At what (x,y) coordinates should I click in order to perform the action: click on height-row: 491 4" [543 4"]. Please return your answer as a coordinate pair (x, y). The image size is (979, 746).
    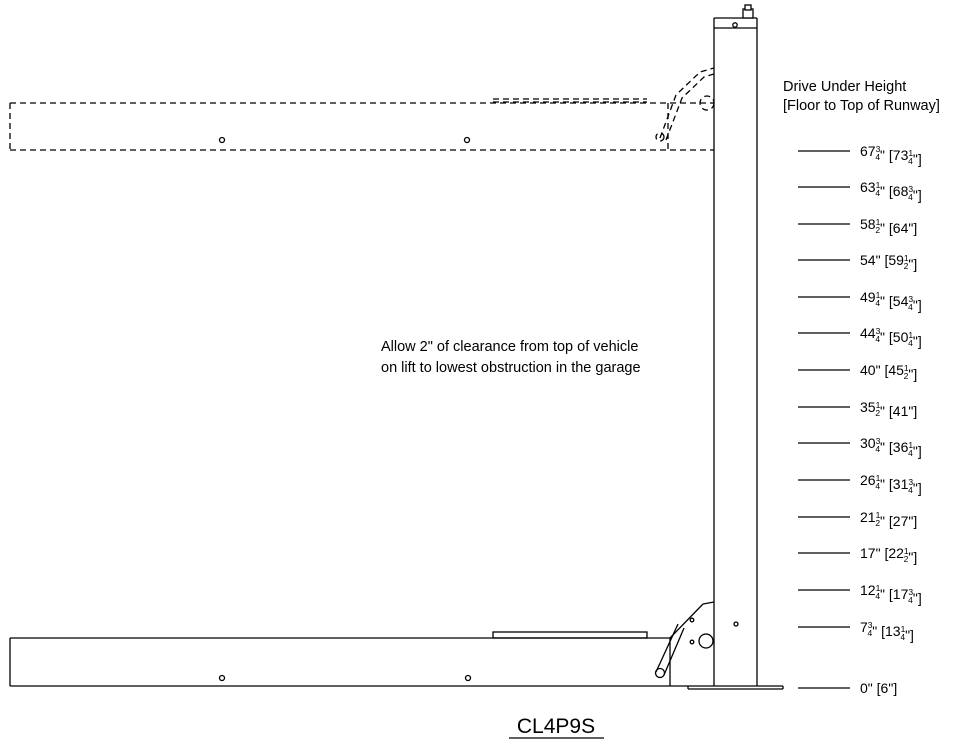
    Looking at the image, I should click on (860, 301).